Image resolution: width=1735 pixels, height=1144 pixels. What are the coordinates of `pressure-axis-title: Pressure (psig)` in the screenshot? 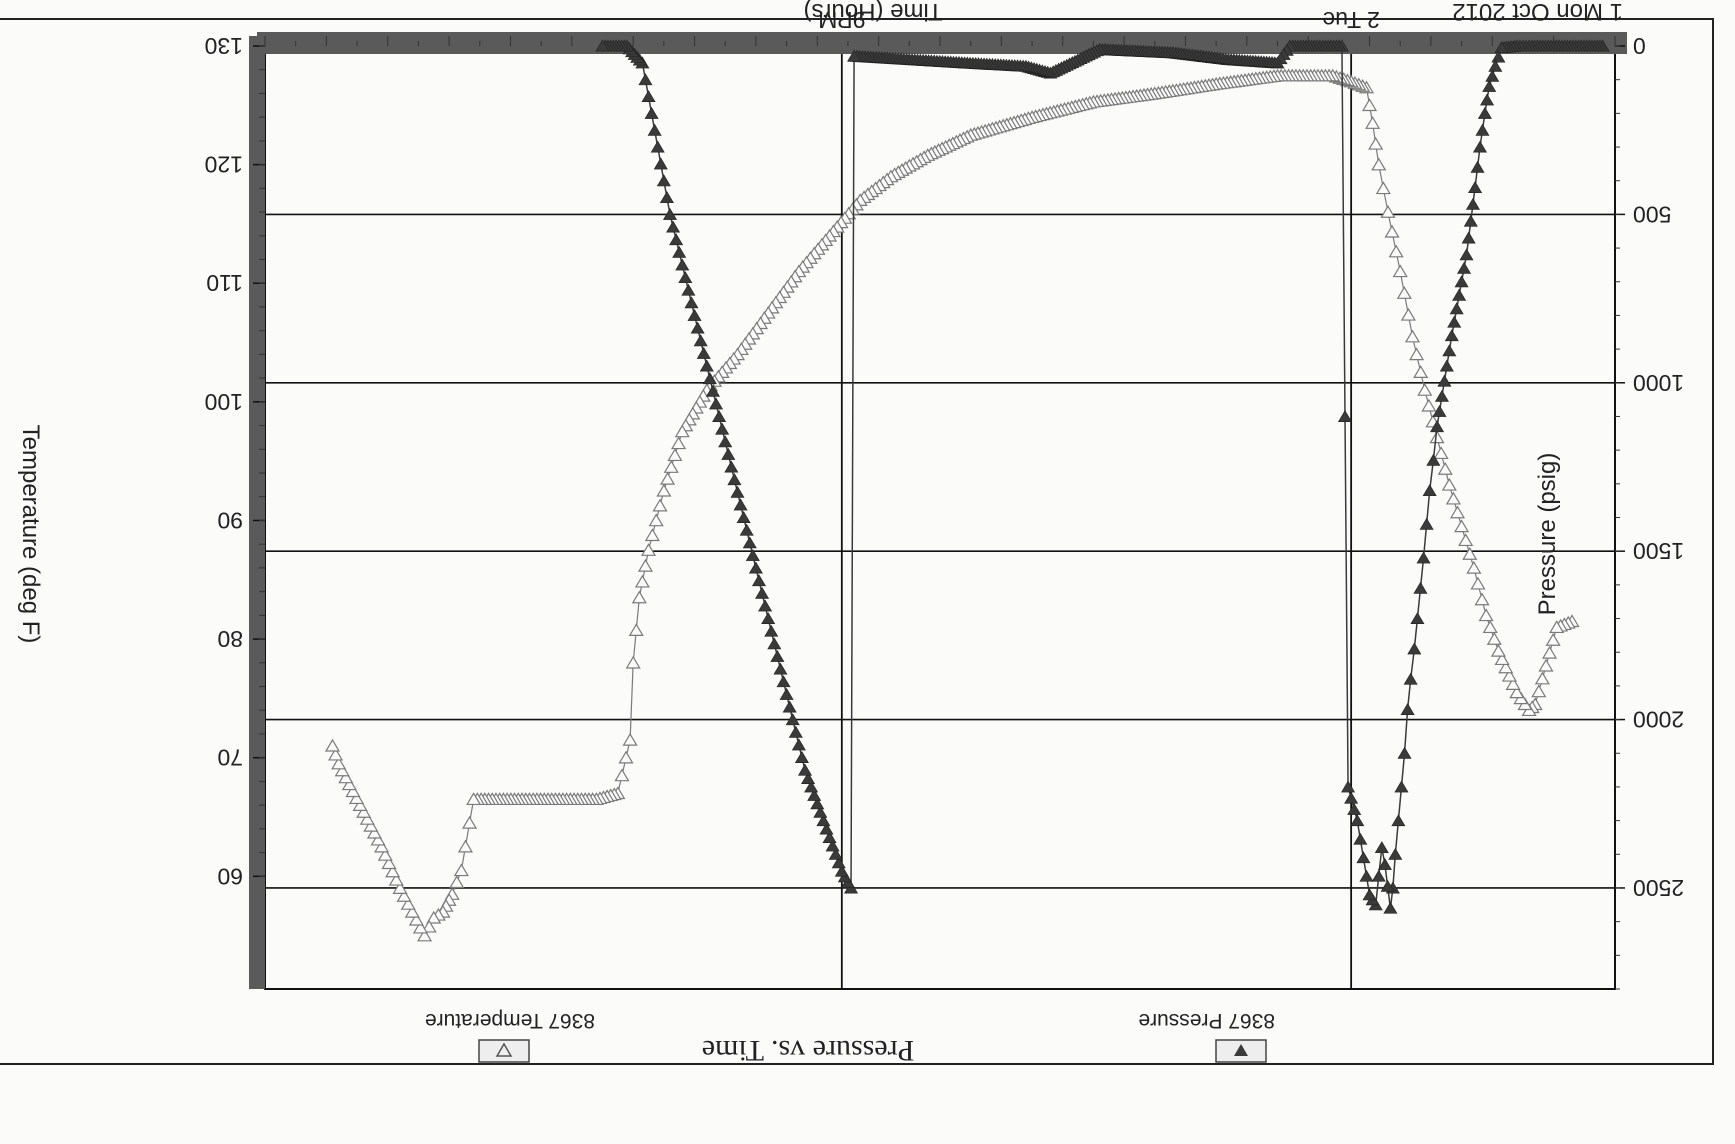 It's located at (1547, 534).